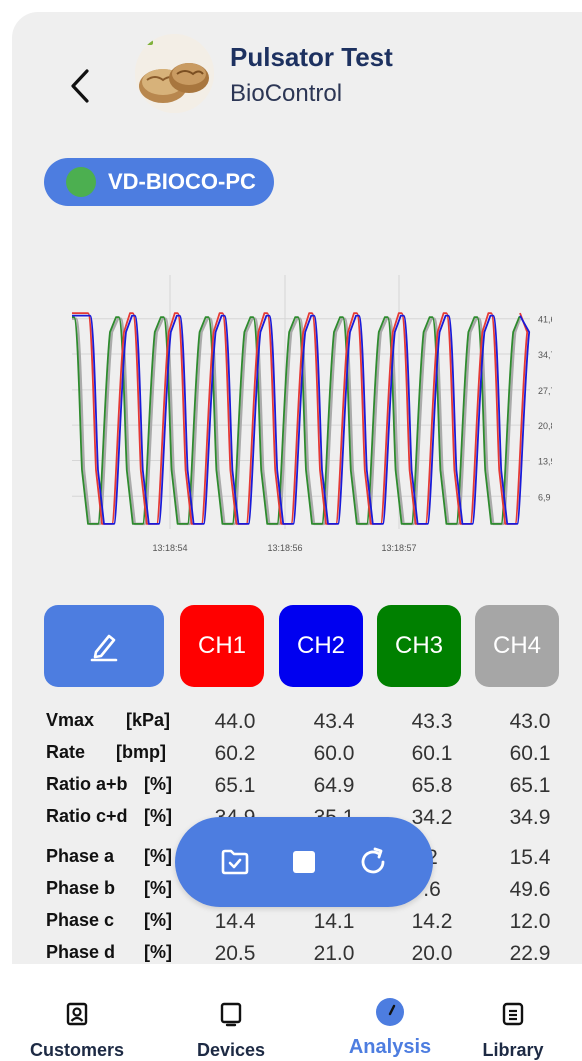 The image size is (582, 1061). I want to click on channel-4-button: CH4, so click(517, 646).